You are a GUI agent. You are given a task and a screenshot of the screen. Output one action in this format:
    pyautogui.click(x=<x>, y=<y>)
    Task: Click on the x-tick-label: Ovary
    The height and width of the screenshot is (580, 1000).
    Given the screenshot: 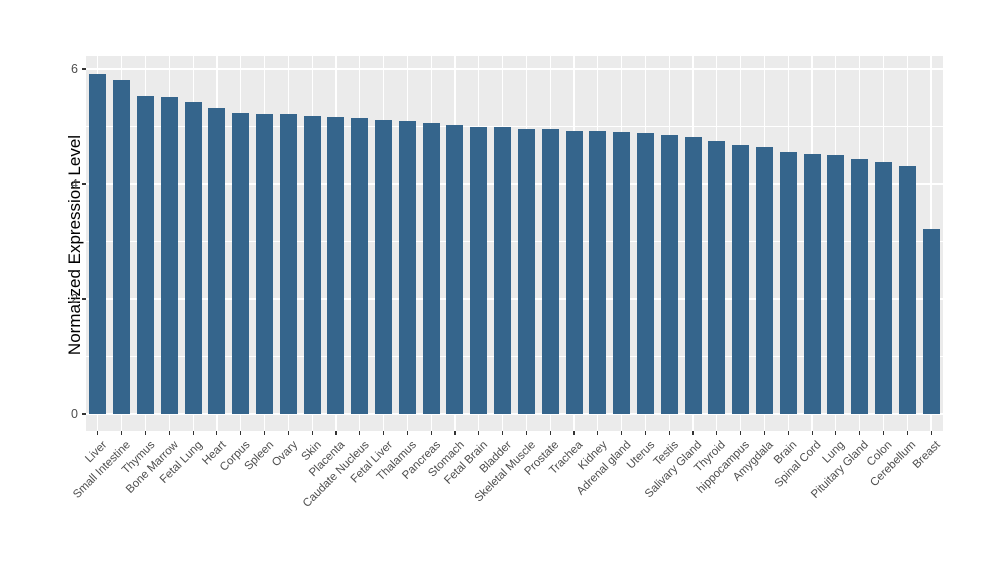 What is the action you would take?
    pyautogui.click(x=284, y=454)
    